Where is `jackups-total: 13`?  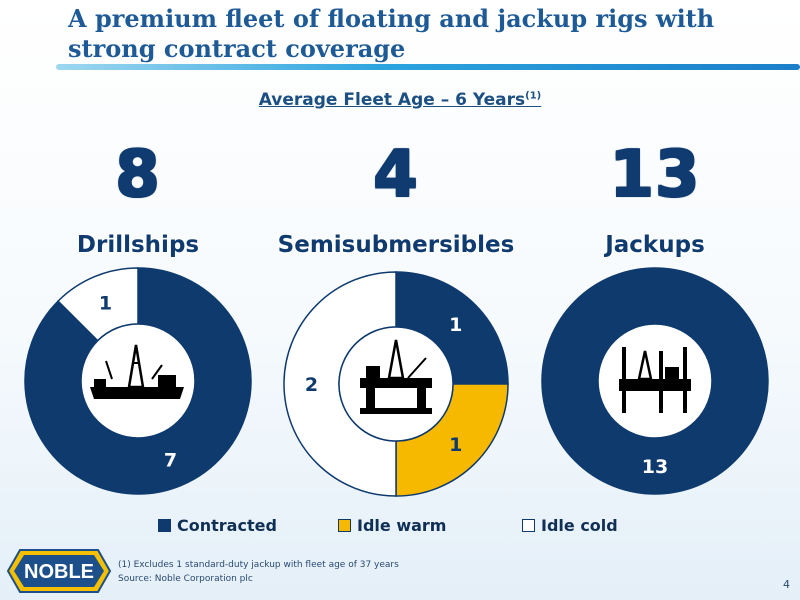
jackups-total: 13 is located at coordinates (654, 175).